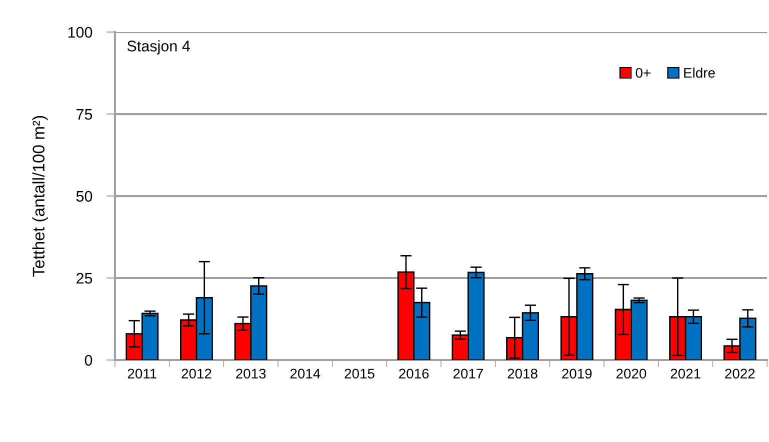 The height and width of the screenshot is (442, 769). Describe the element at coordinates (631, 373) in the screenshot. I see `x-tick-label: 2020` at that location.